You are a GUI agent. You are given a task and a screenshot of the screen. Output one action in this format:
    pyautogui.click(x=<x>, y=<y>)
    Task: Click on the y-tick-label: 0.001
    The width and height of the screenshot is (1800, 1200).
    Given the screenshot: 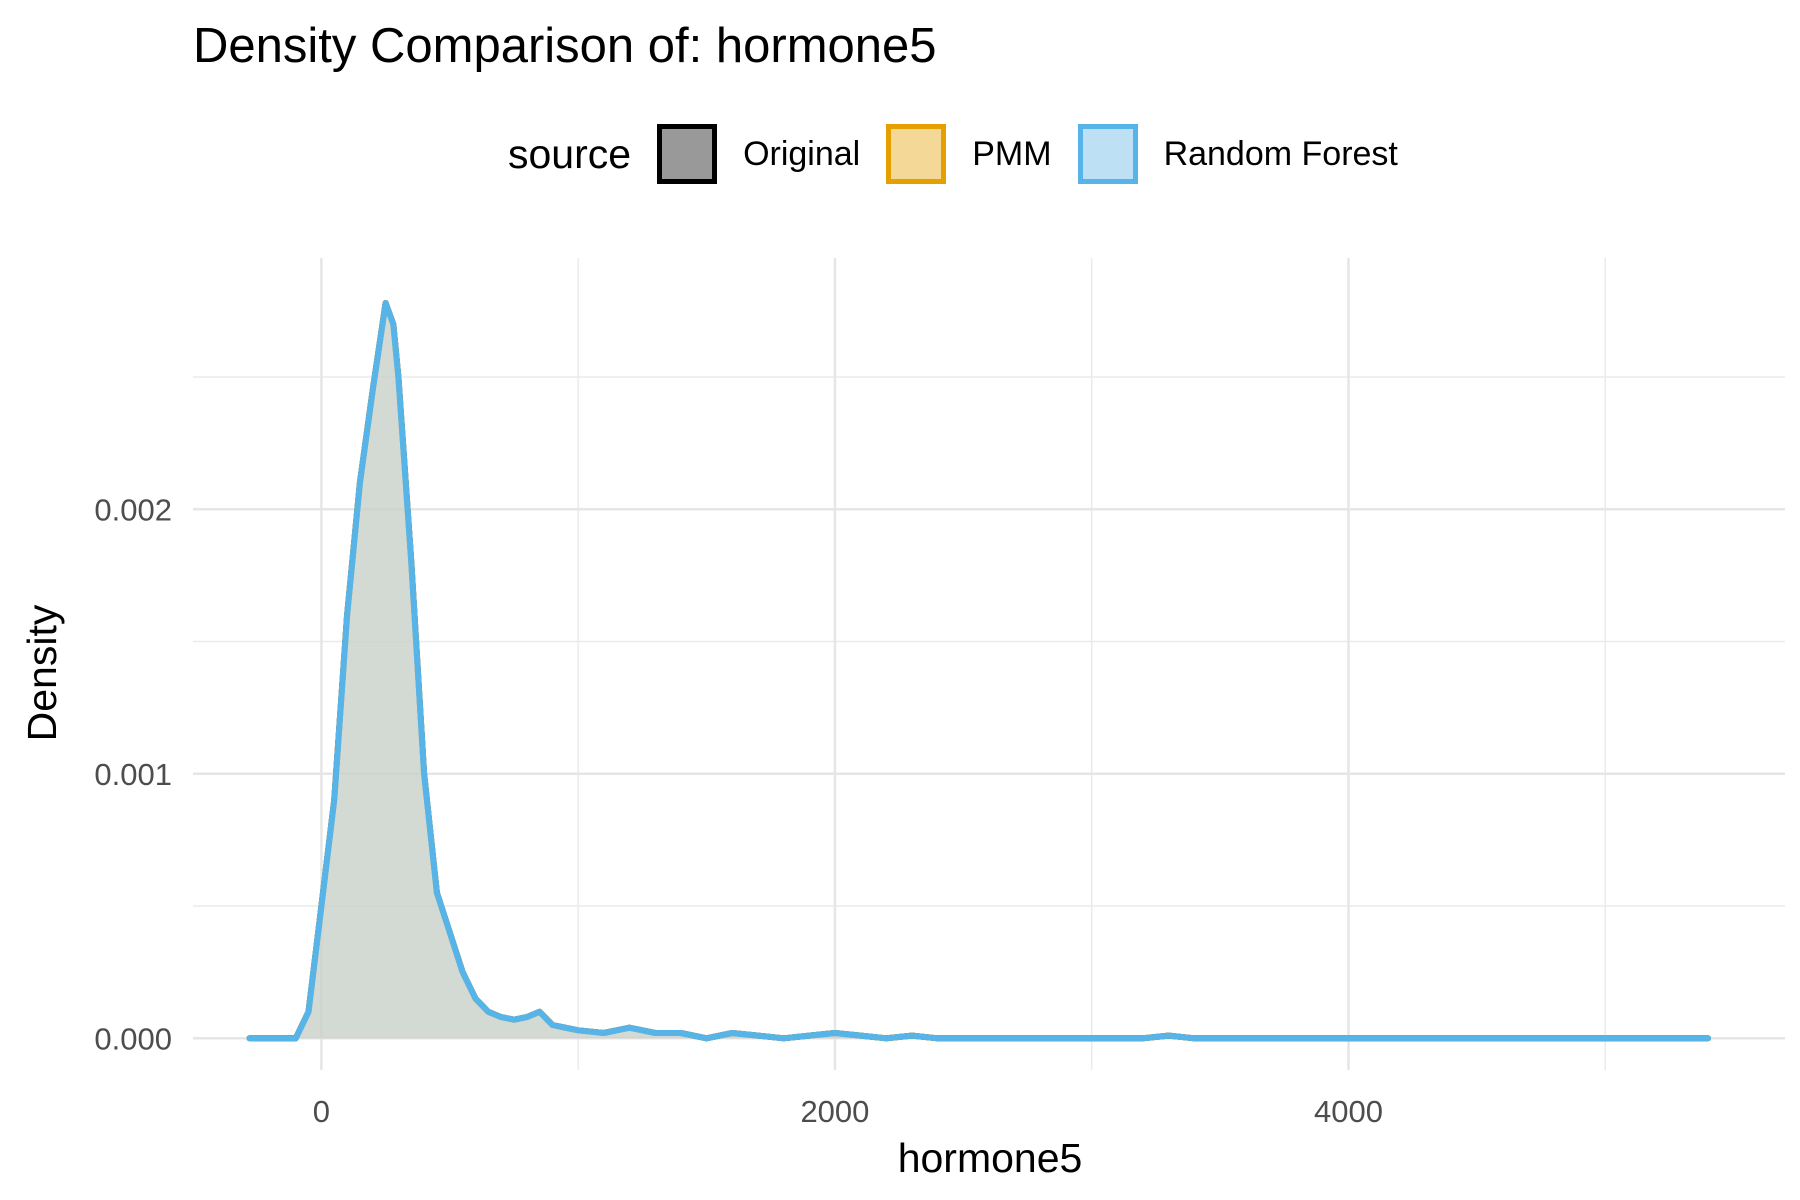 What is the action you would take?
    pyautogui.click(x=133, y=774)
    